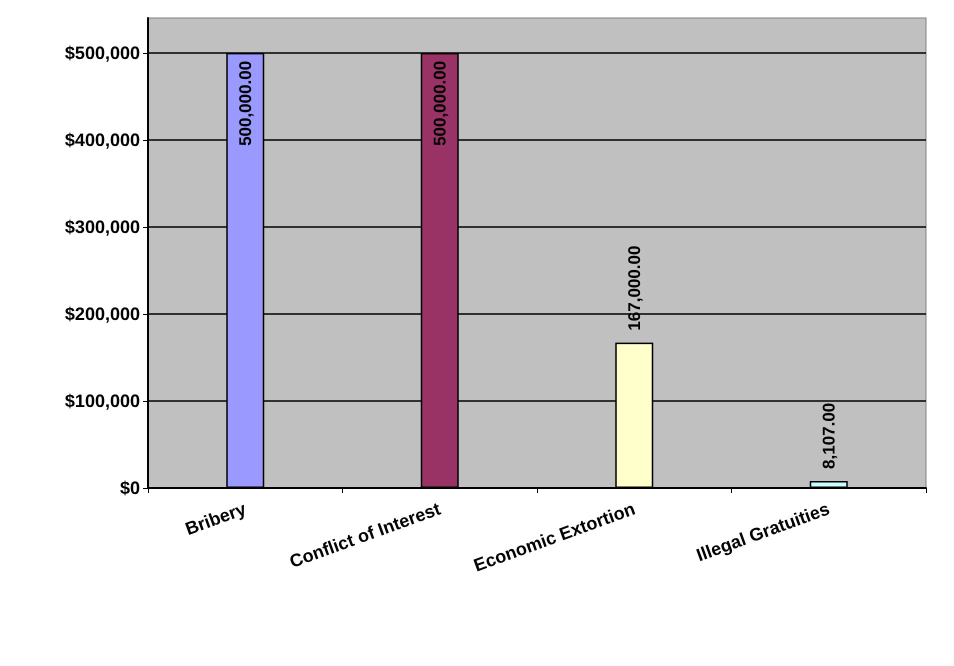 This screenshot has width=954, height=666. I want to click on data-label: 8,107.00, so click(828, 435).